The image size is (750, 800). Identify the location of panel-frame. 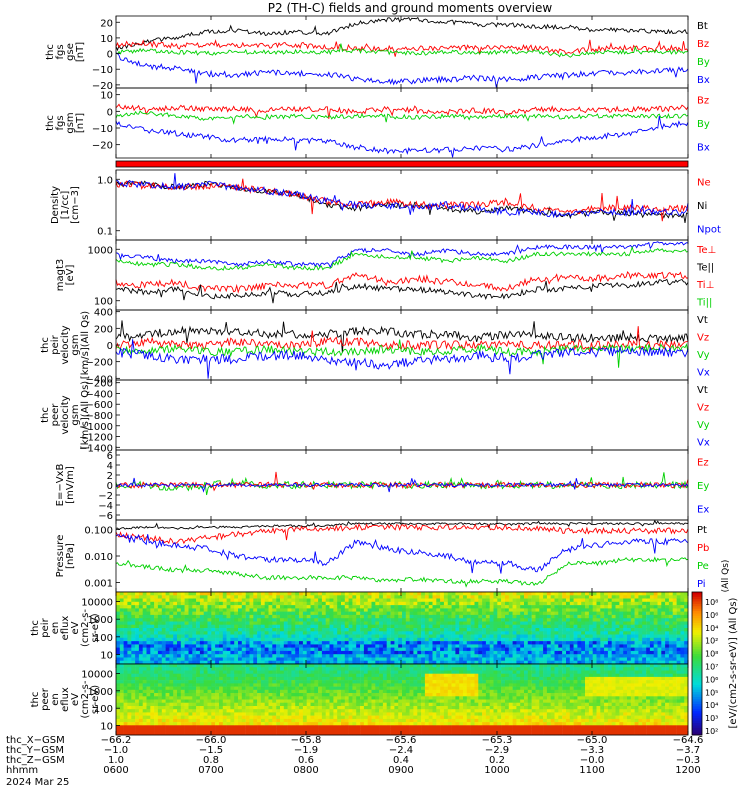
(402, 415).